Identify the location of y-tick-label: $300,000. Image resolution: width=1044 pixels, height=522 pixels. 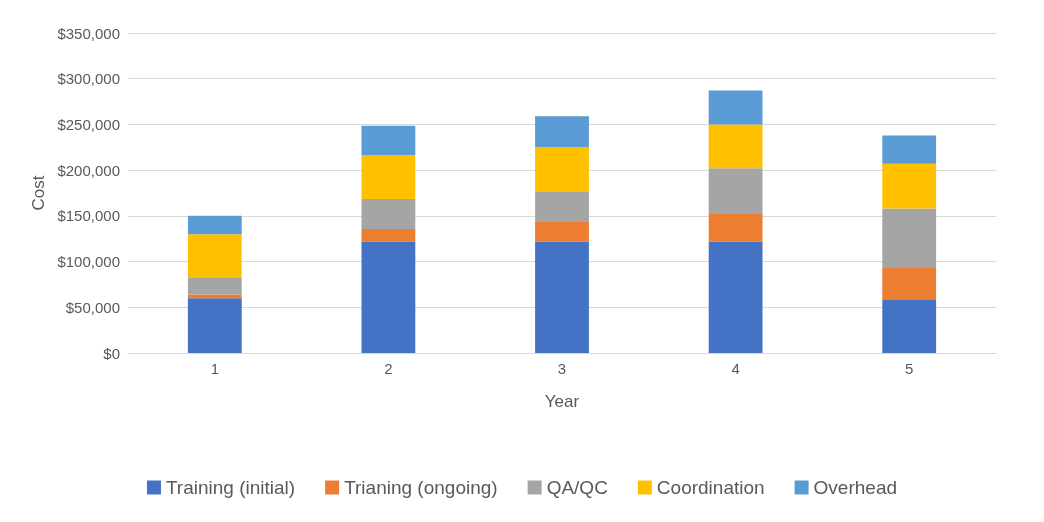
(88, 79).